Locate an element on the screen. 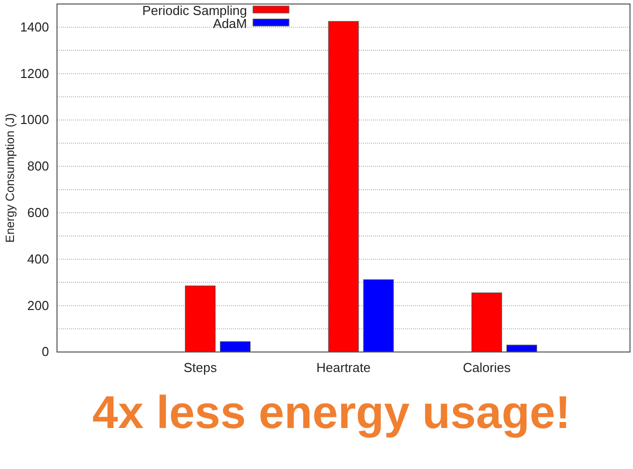  text: 4x less energy usage! is located at coordinates (331, 412).